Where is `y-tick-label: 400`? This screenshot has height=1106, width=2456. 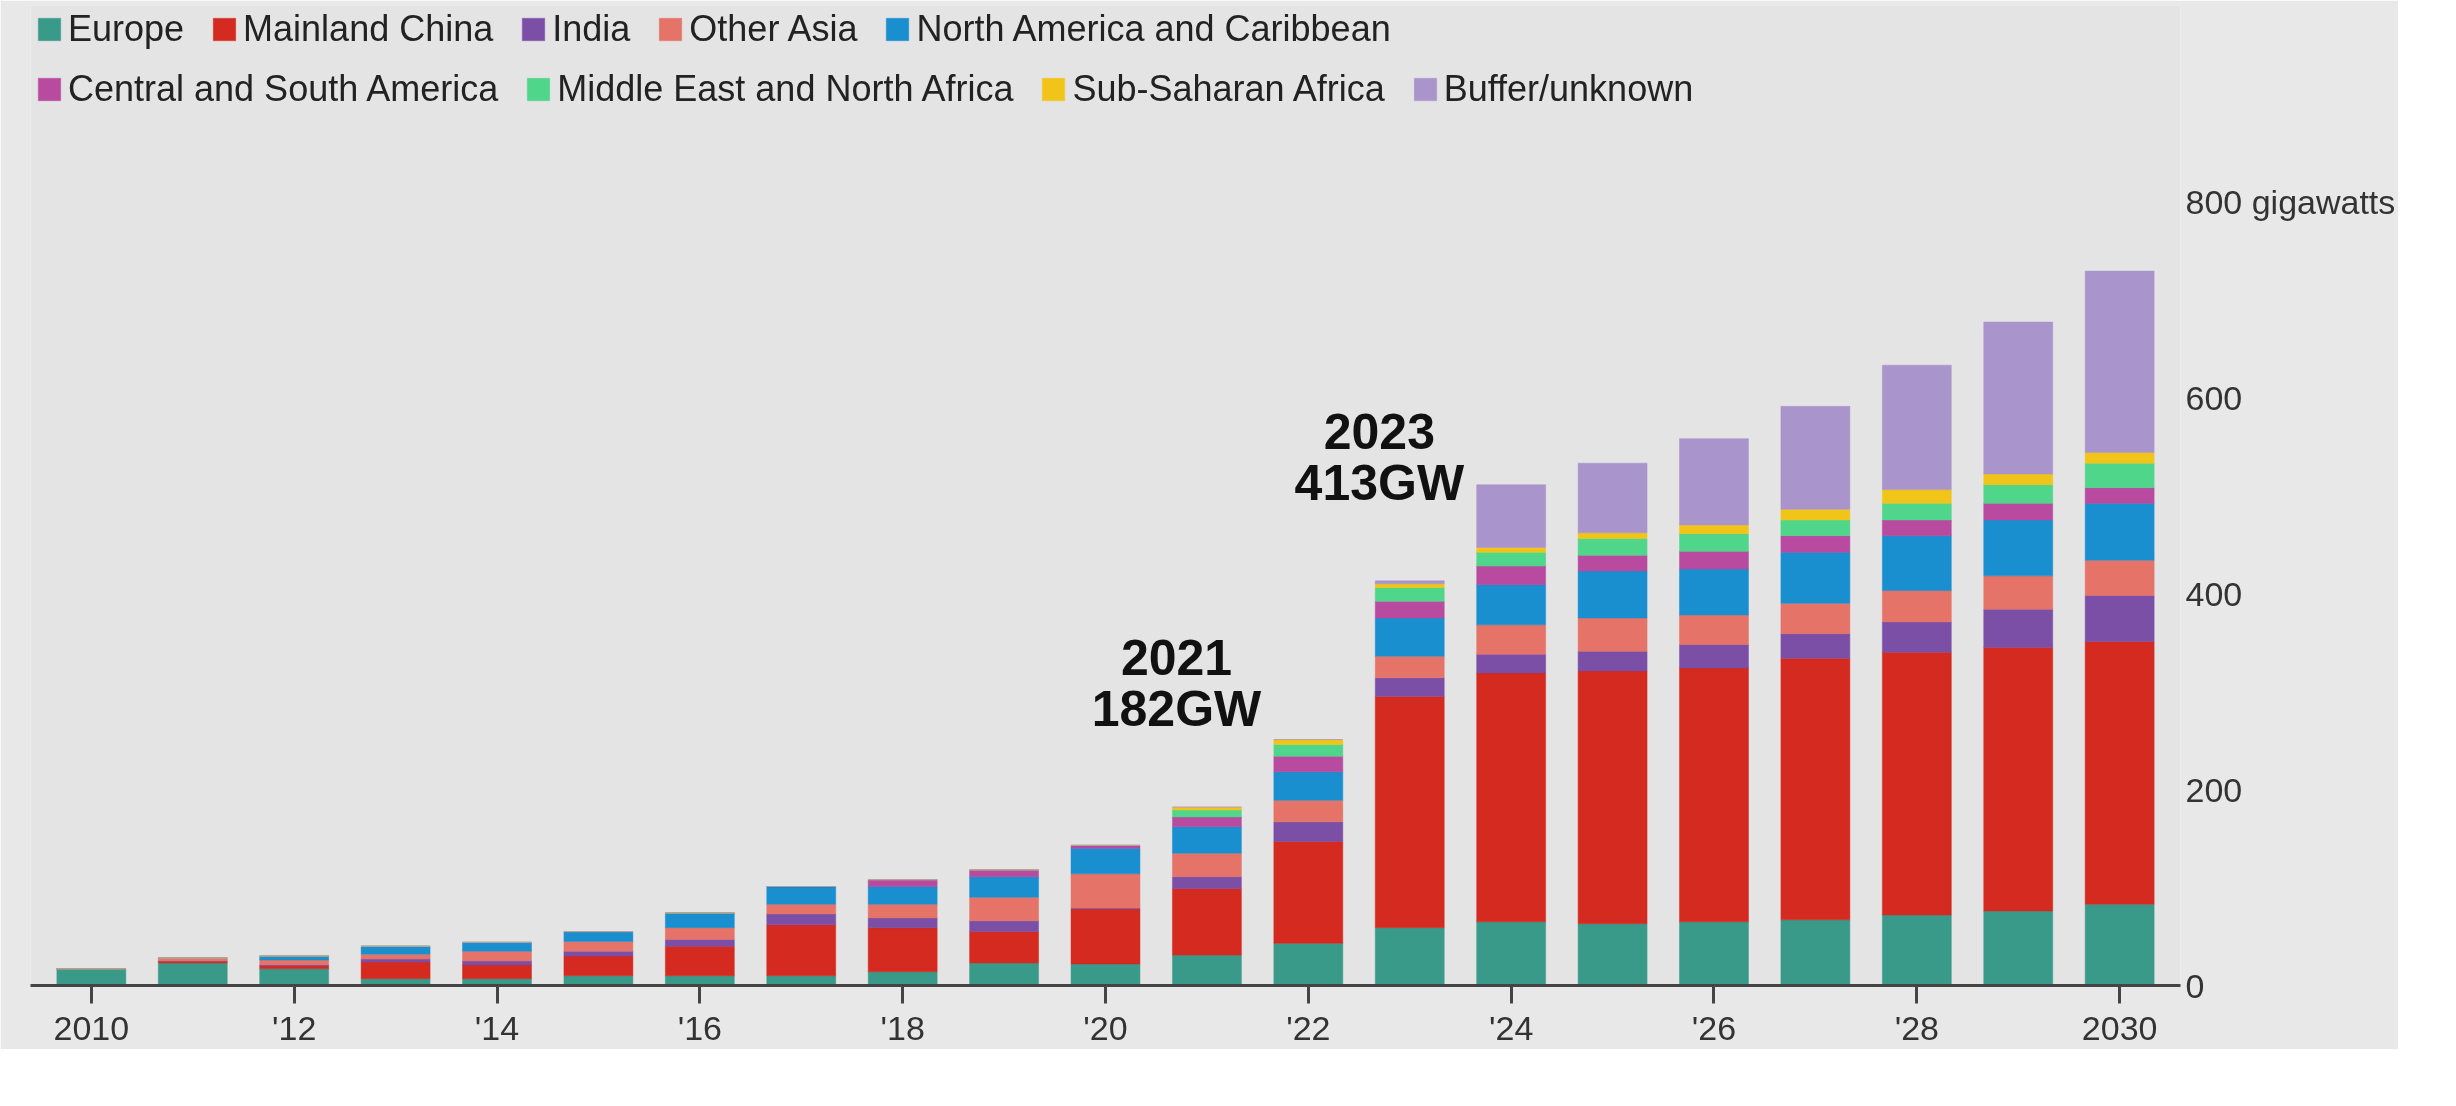
y-tick-label: 400 is located at coordinates (2214, 593).